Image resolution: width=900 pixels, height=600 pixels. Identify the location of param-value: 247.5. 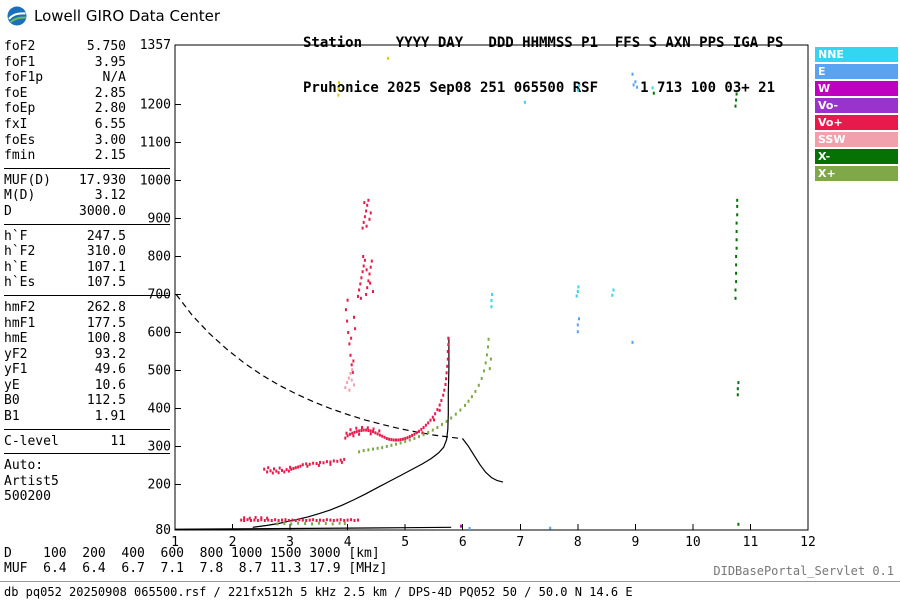
(106, 236).